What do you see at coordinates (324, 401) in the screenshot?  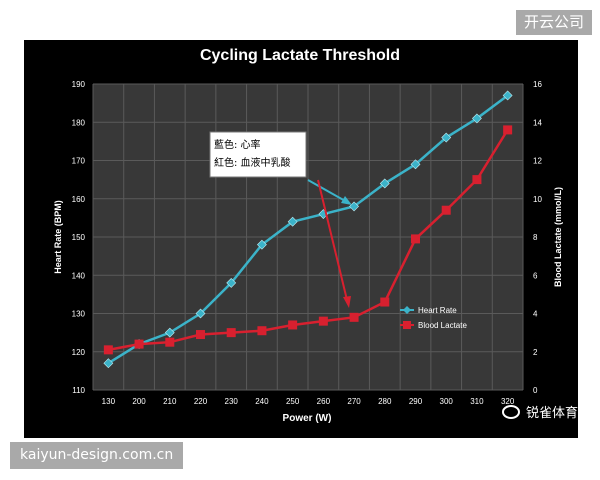 I see `x-tick-label: 260` at bounding box center [324, 401].